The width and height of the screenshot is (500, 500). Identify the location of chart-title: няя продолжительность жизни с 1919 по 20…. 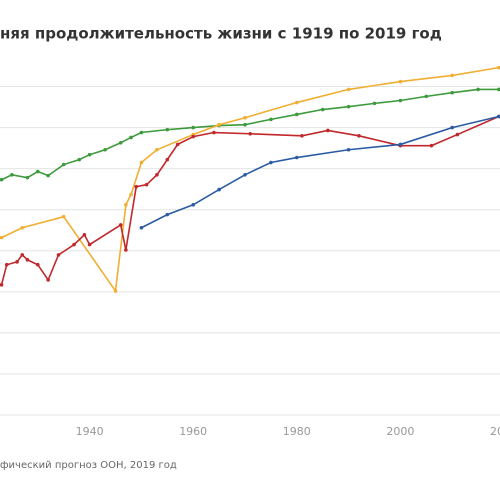
(221, 34).